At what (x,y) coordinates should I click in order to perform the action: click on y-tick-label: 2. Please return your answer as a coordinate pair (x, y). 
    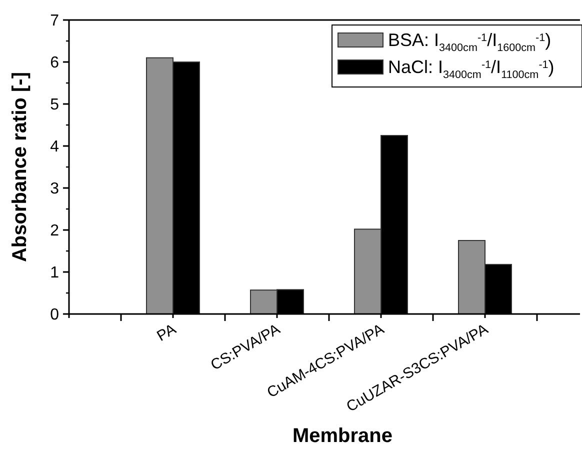
    Looking at the image, I should click on (55, 231).